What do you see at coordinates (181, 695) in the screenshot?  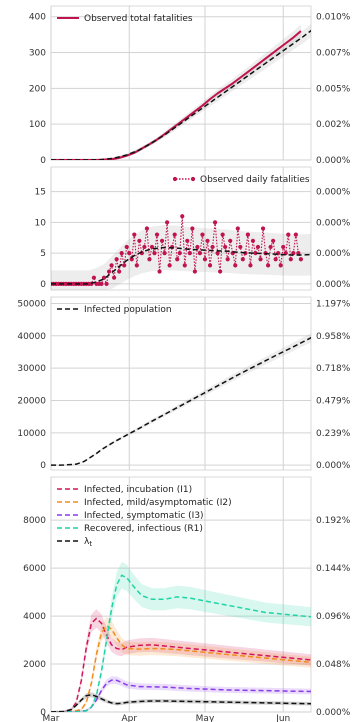 I see `series-line-infected-symptomatic-i3-` at bounding box center [181, 695].